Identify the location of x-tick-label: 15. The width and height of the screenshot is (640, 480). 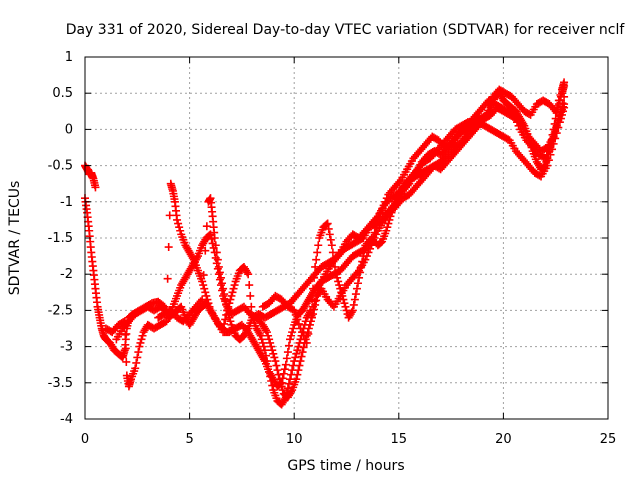
(399, 439).